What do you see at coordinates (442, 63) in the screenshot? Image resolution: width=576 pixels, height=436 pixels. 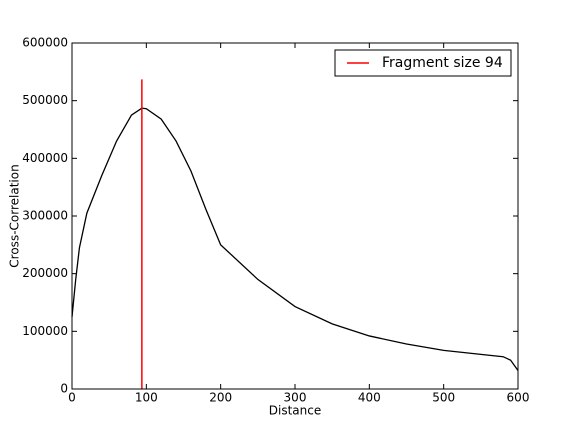 I see `legend-label: Fragment size 94` at bounding box center [442, 63].